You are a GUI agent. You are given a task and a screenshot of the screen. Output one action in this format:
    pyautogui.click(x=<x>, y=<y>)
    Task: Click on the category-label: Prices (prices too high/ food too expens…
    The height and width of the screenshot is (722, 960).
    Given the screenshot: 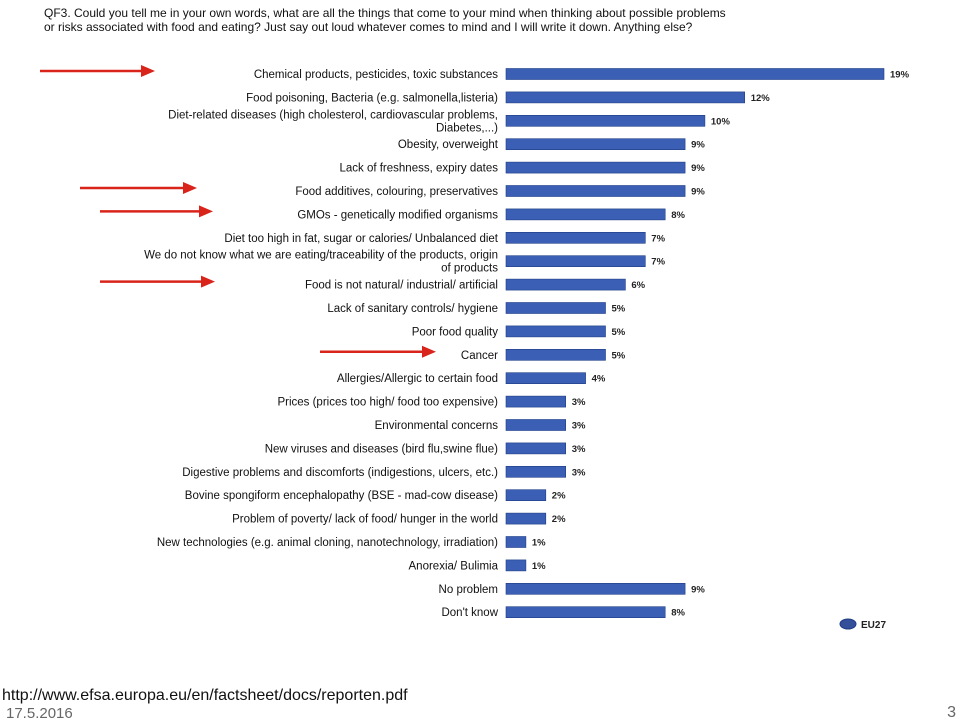 What is the action you would take?
    pyautogui.click(x=387, y=403)
    